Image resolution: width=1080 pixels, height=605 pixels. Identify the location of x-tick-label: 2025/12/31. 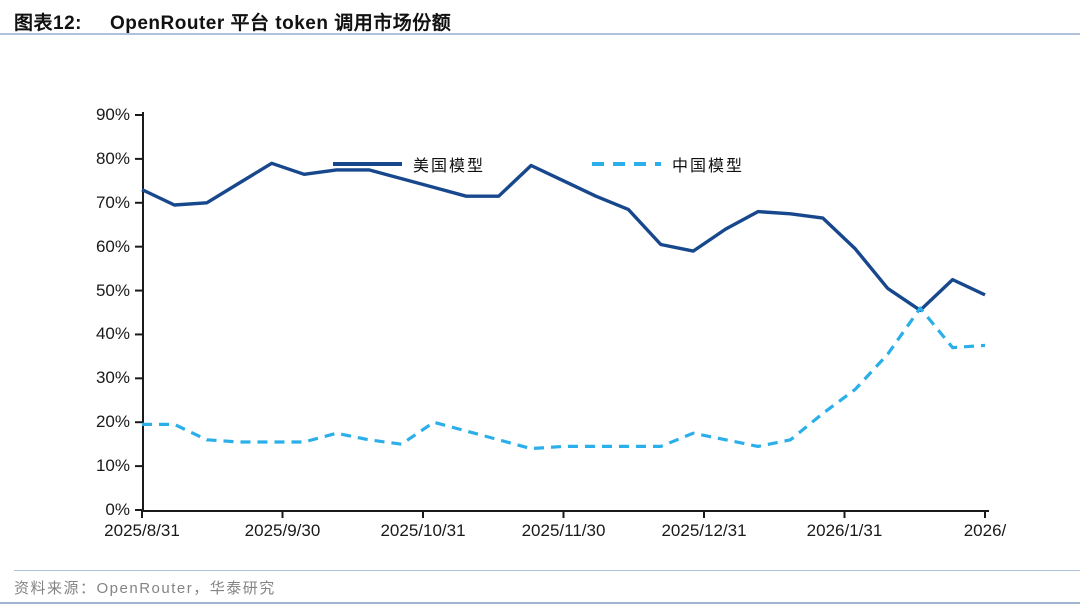
(704, 530).